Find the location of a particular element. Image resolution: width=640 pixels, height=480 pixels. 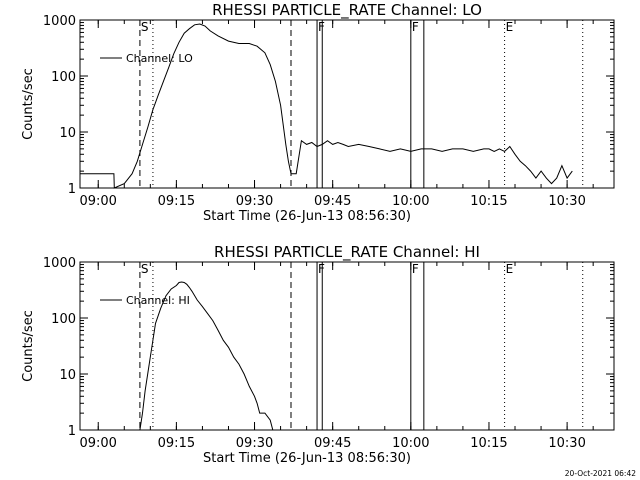

data-line is located at coordinates (206, 356).